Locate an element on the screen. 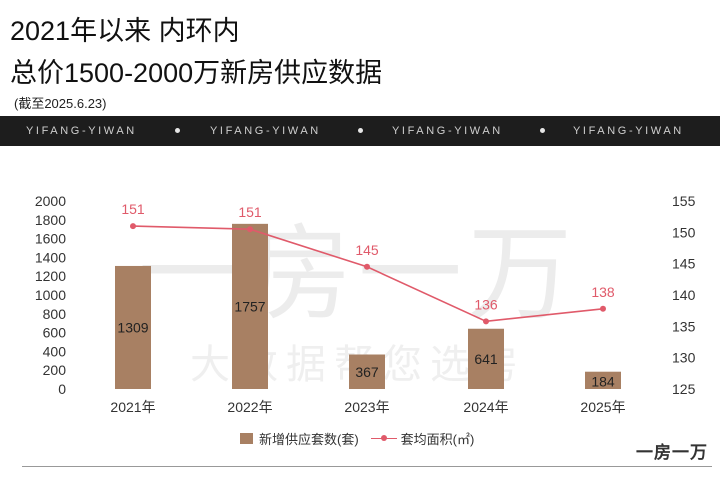  x-tick-label: 2024年 is located at coordinates (485, 407).